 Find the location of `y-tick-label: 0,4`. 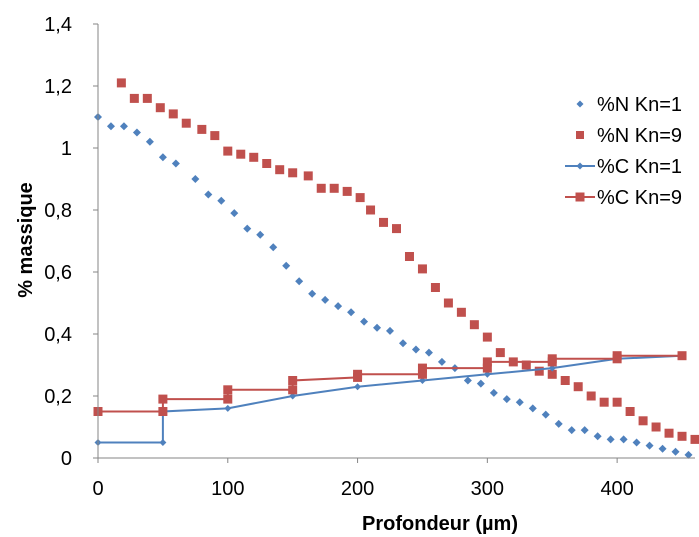

y-tick-label: 0,4 is located at coordinates (58, 335).